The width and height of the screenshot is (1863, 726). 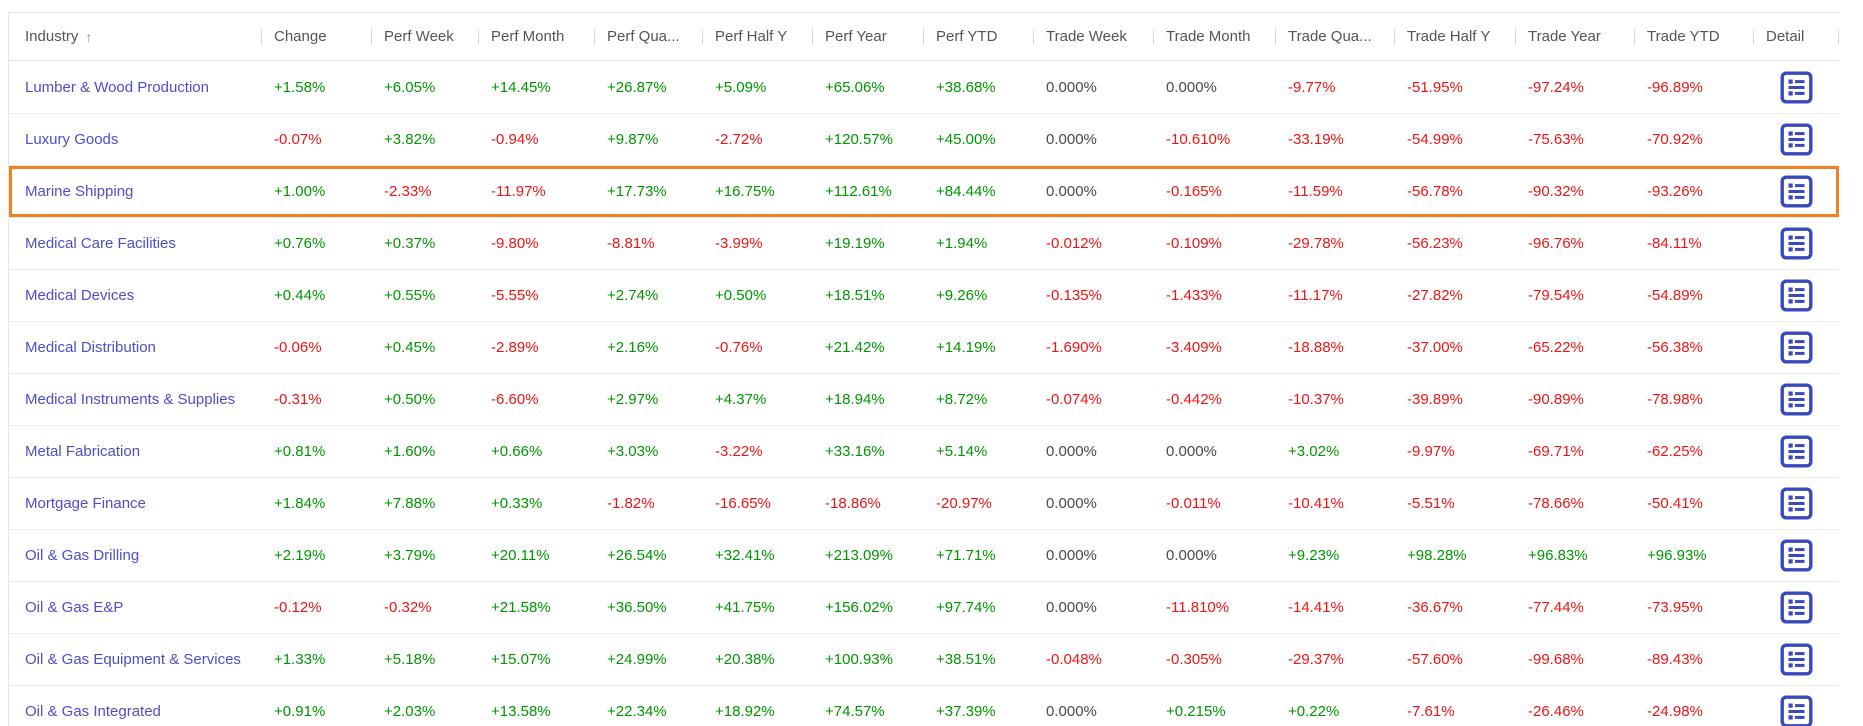 I want to click on column-header-trade-month: Trade Month, so click(x=1214, y=36).